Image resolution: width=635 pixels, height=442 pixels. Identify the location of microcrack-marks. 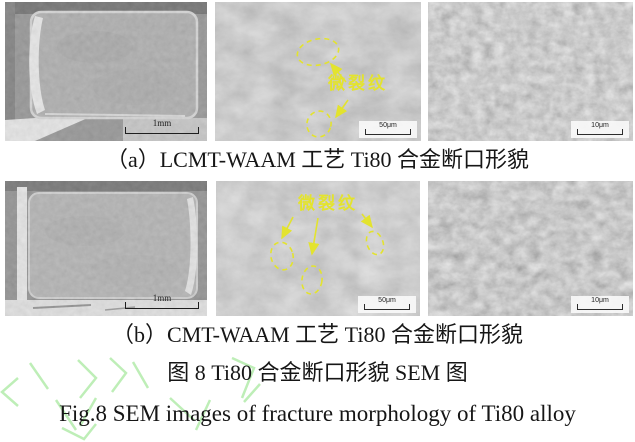
(322, 87).